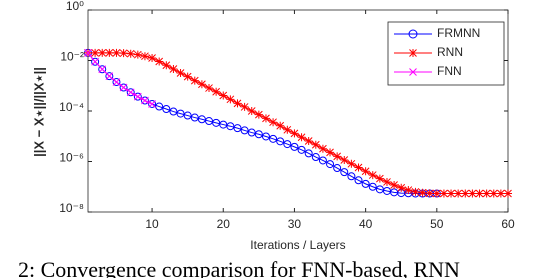 This screenshot has width=550, height=278. I want to click on legend-label: RNN, so click(450, 52).